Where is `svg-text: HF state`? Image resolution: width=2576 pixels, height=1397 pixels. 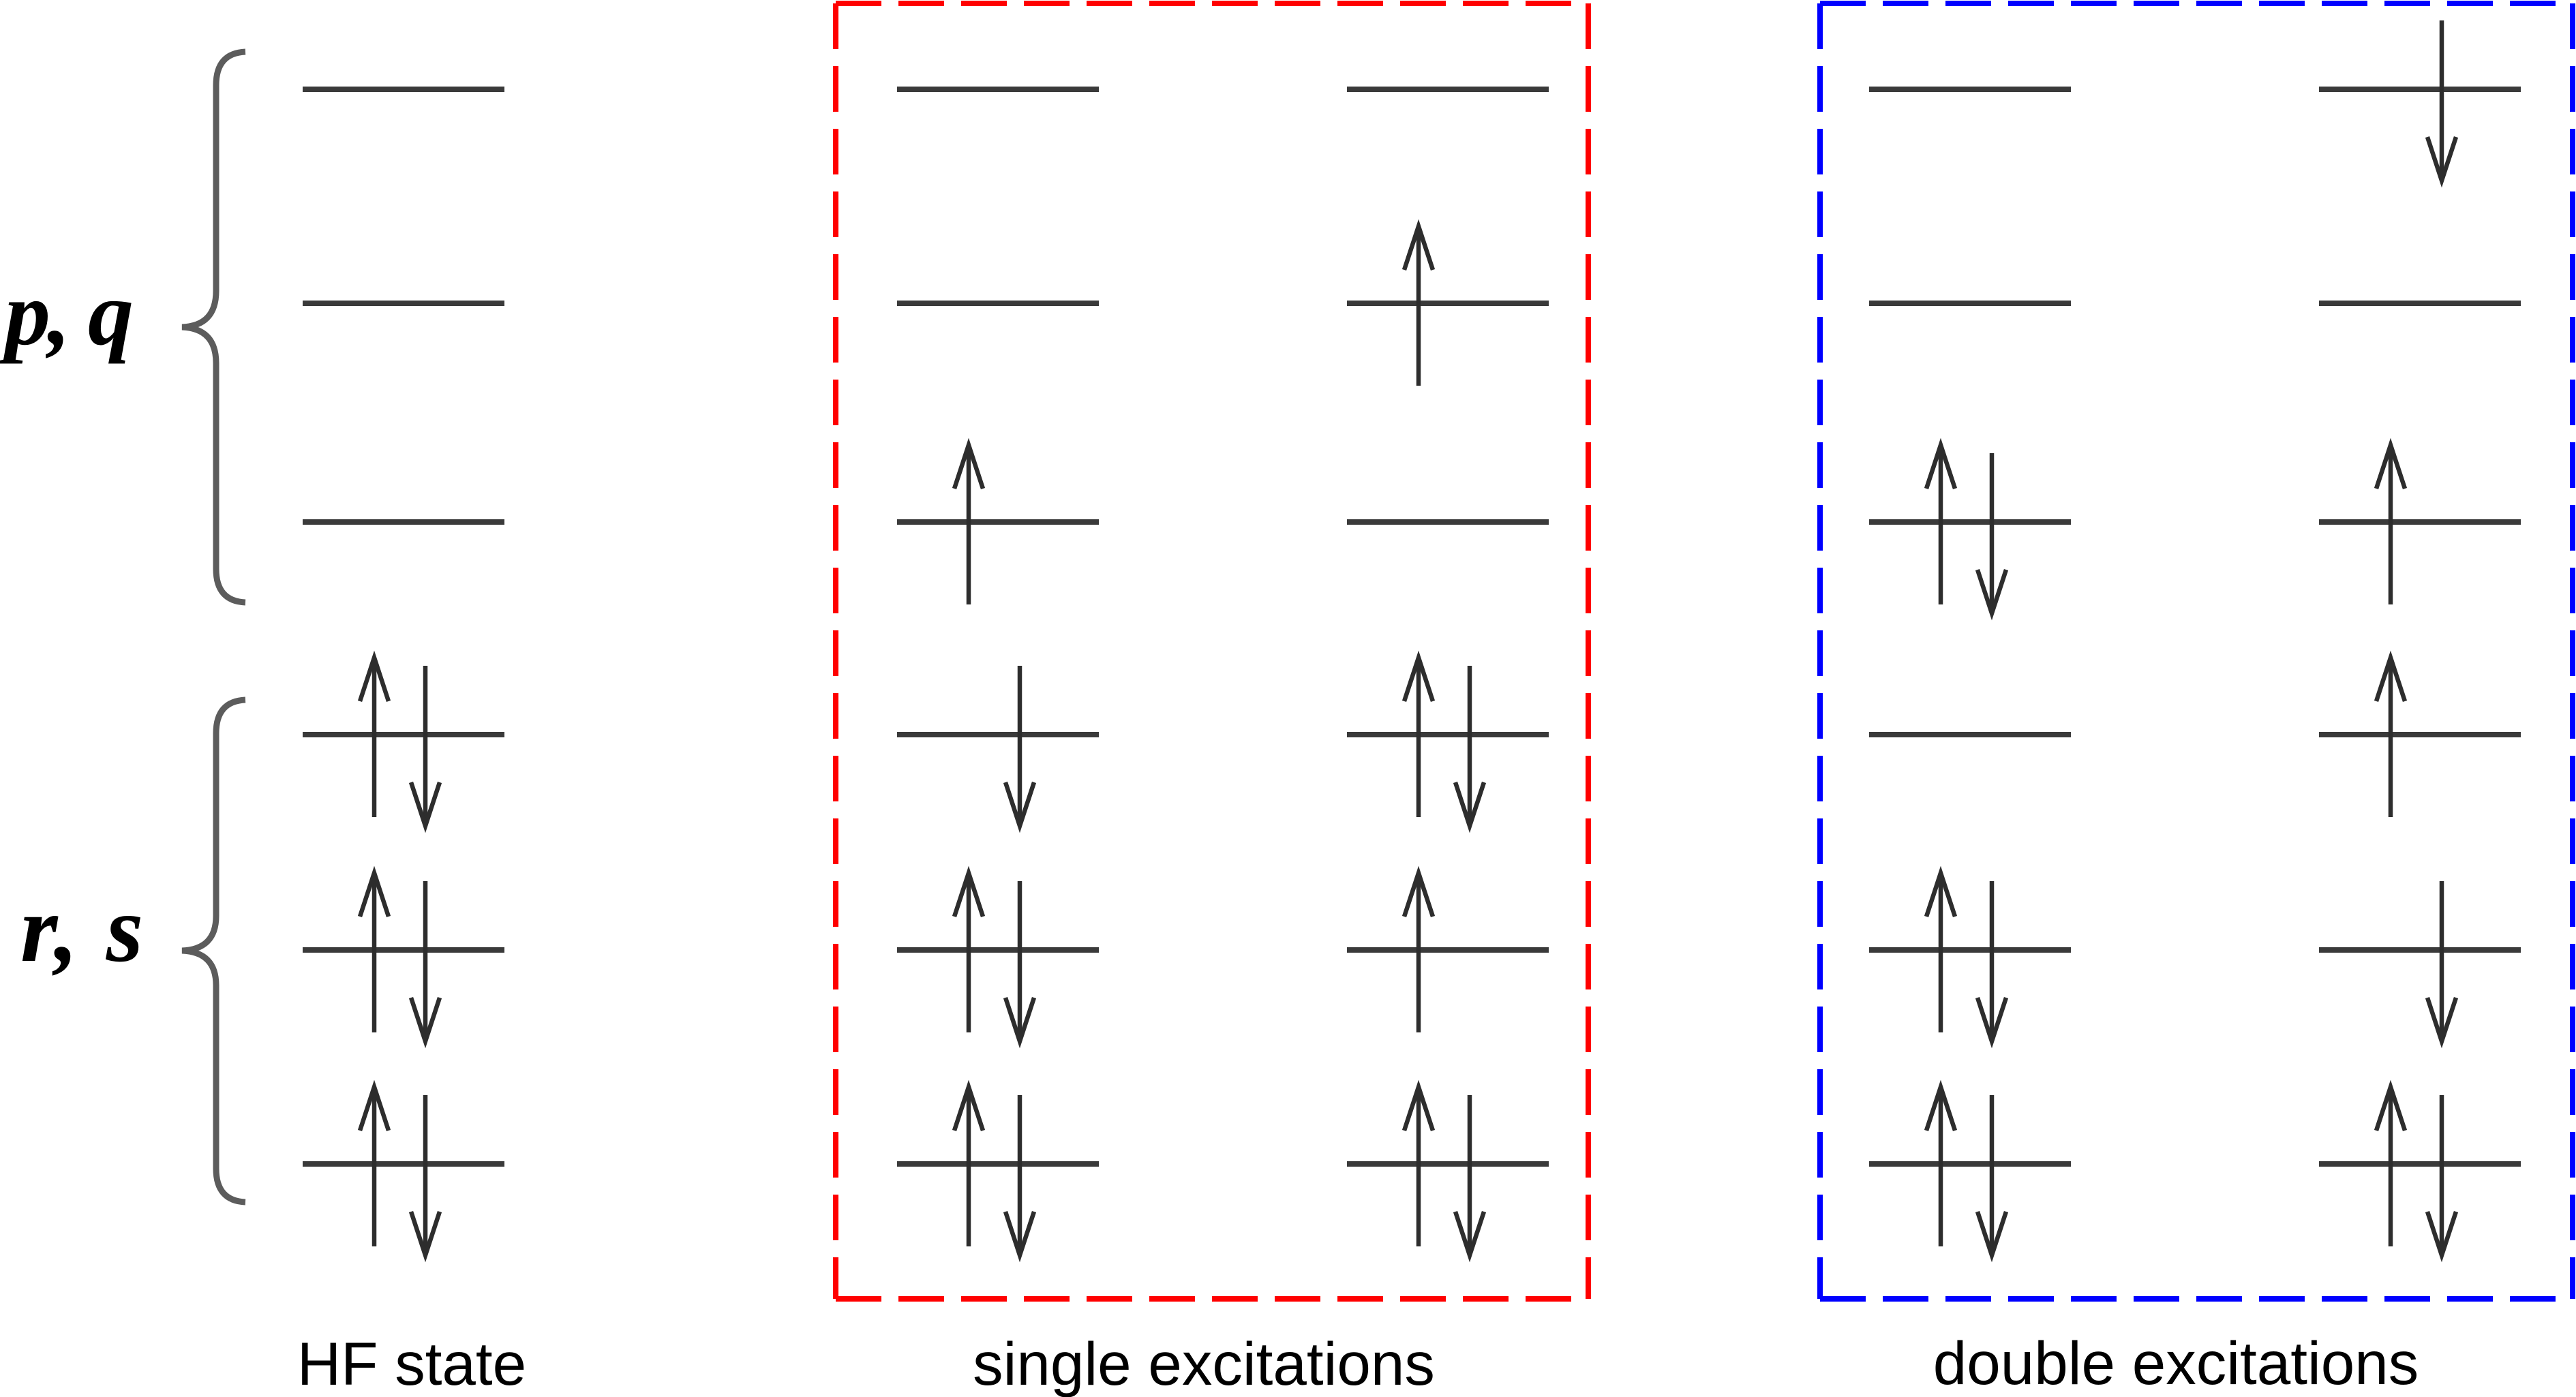 svg-text: HF state is located at coordinates (412, 1364).